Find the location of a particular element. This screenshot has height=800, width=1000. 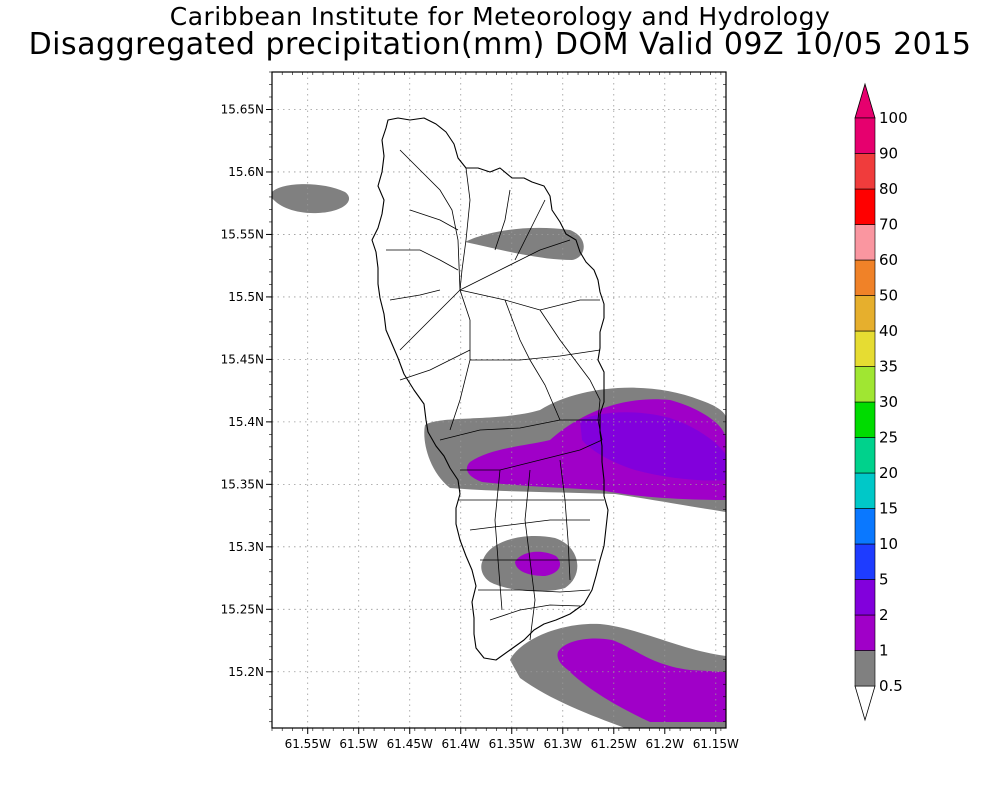

lat-tick-label: 15.45N is located at coordinates (242, 359).